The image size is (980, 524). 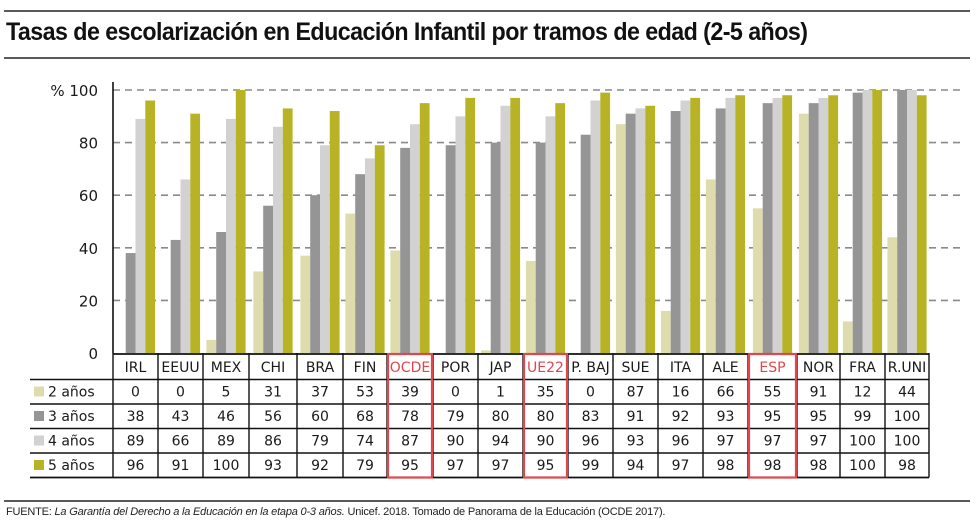 What do you see at coordinates (857, 222) in the screenshot?
I see `bar-3-años-FRA` at bounding box center [857, 222].